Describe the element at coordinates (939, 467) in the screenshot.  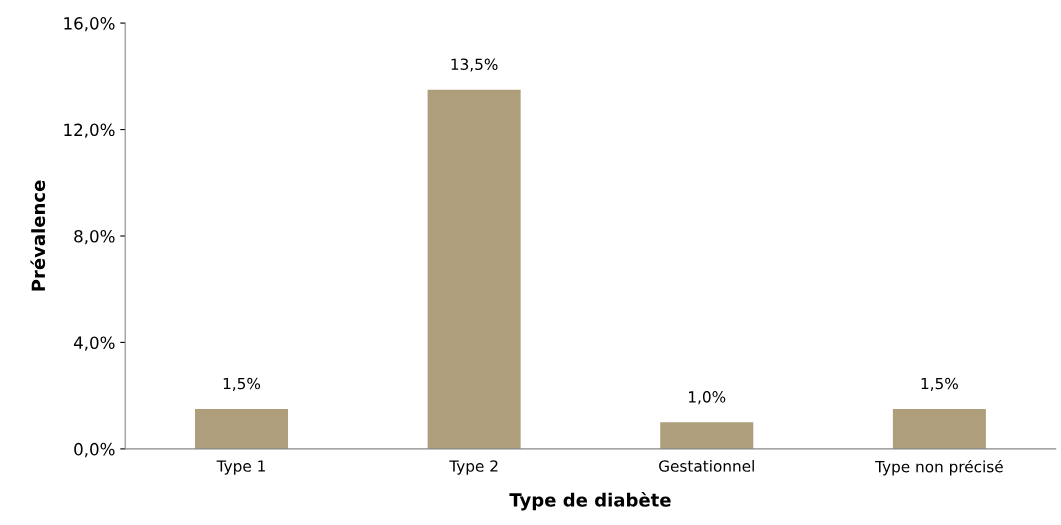
I see `x-tick-label: Type non précisé` at that location.